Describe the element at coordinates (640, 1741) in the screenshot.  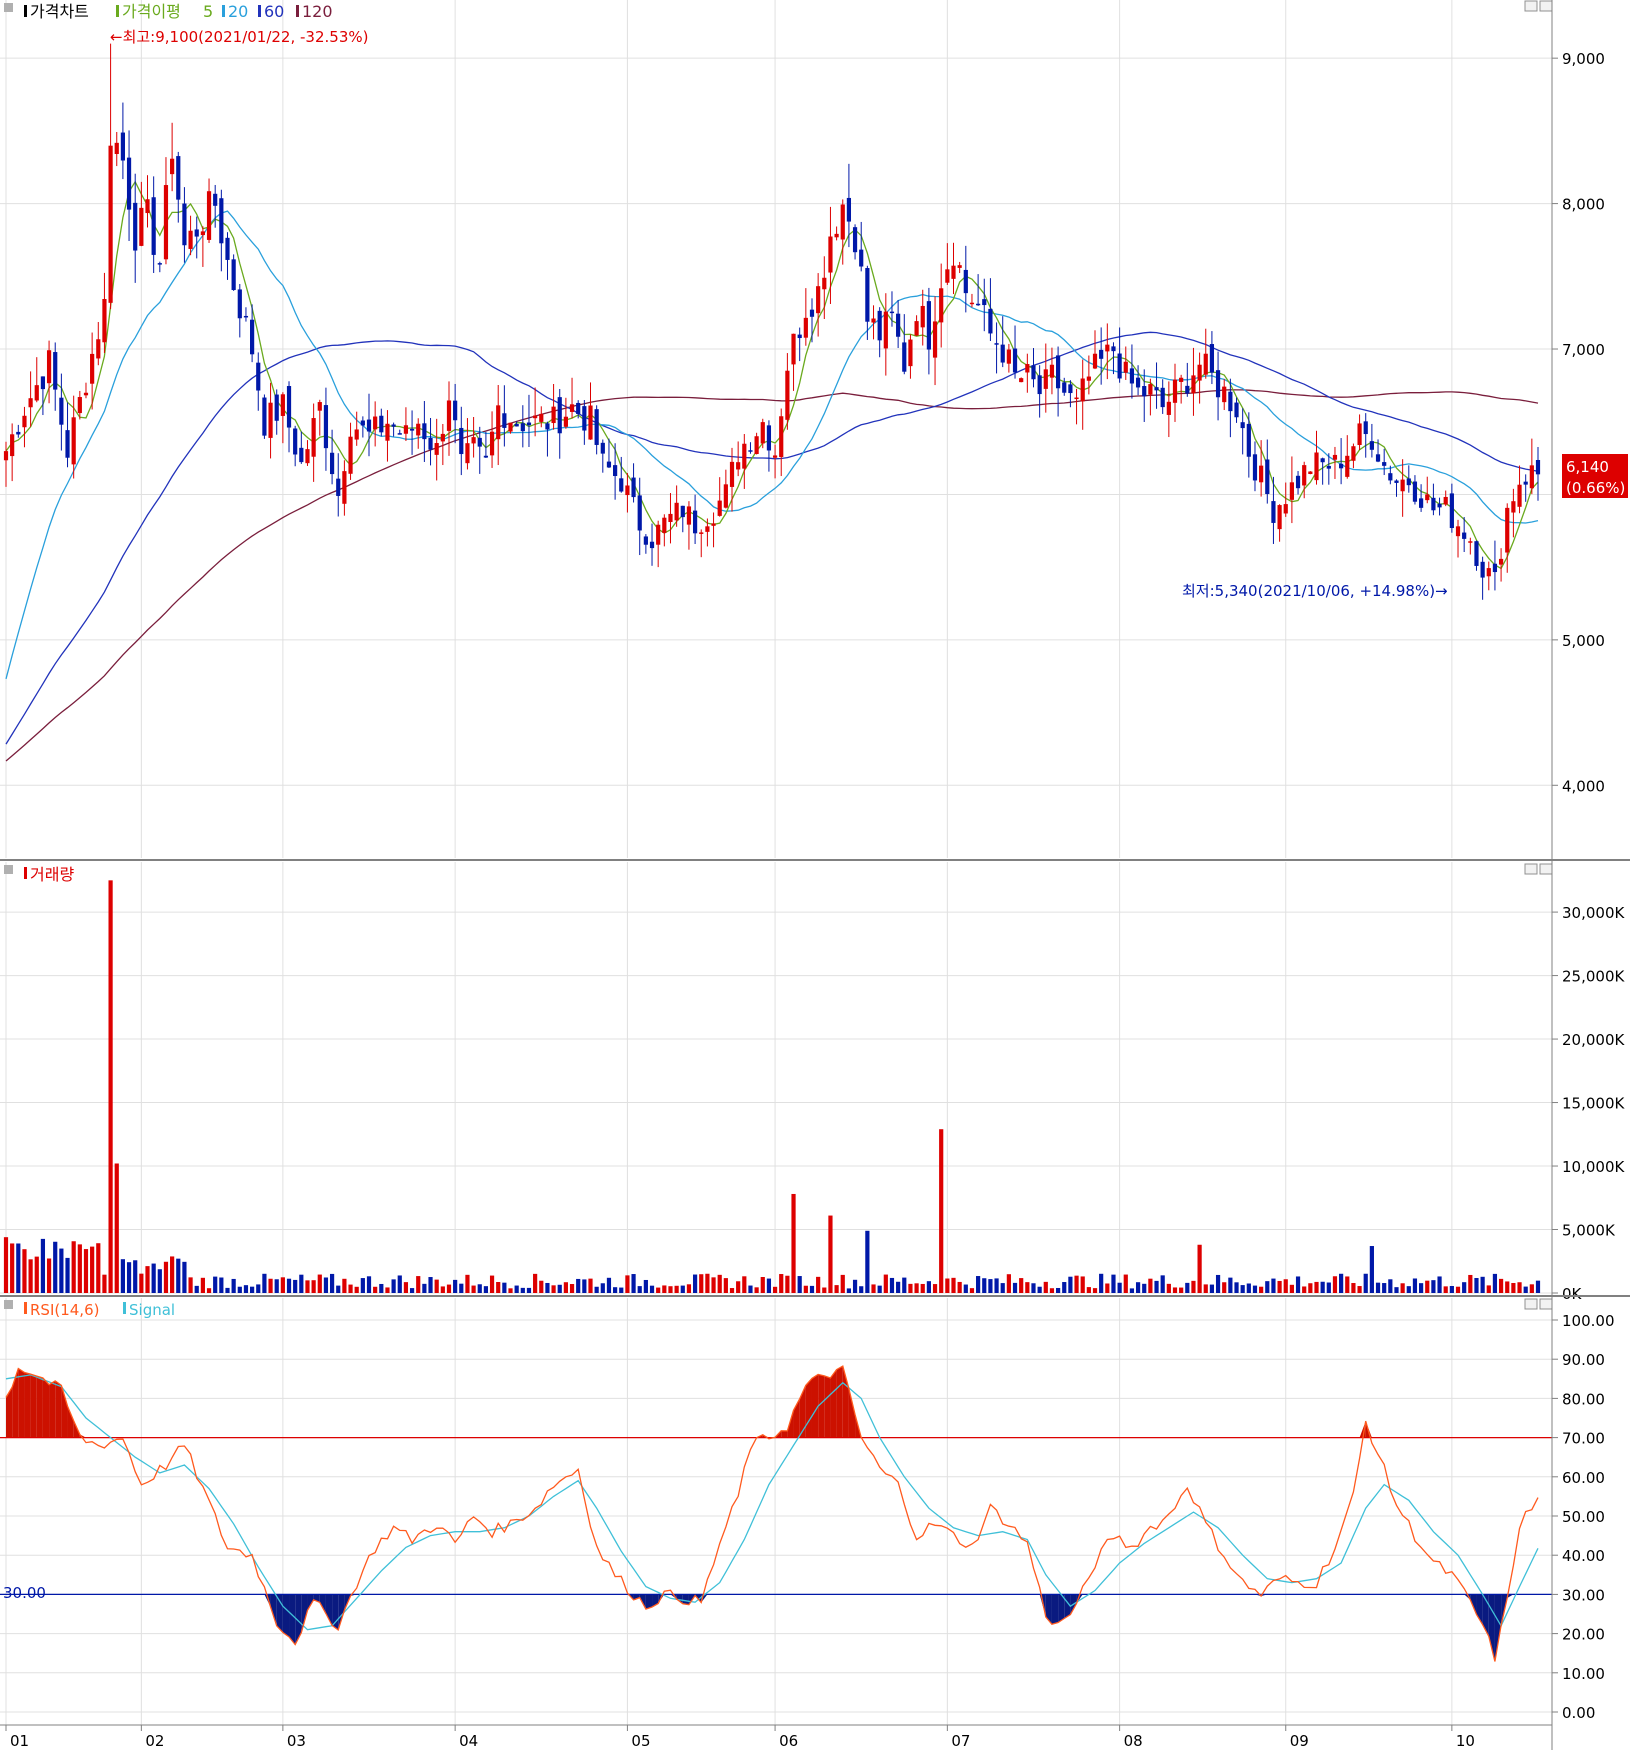
I see `x-tick-label: 05` at that location.